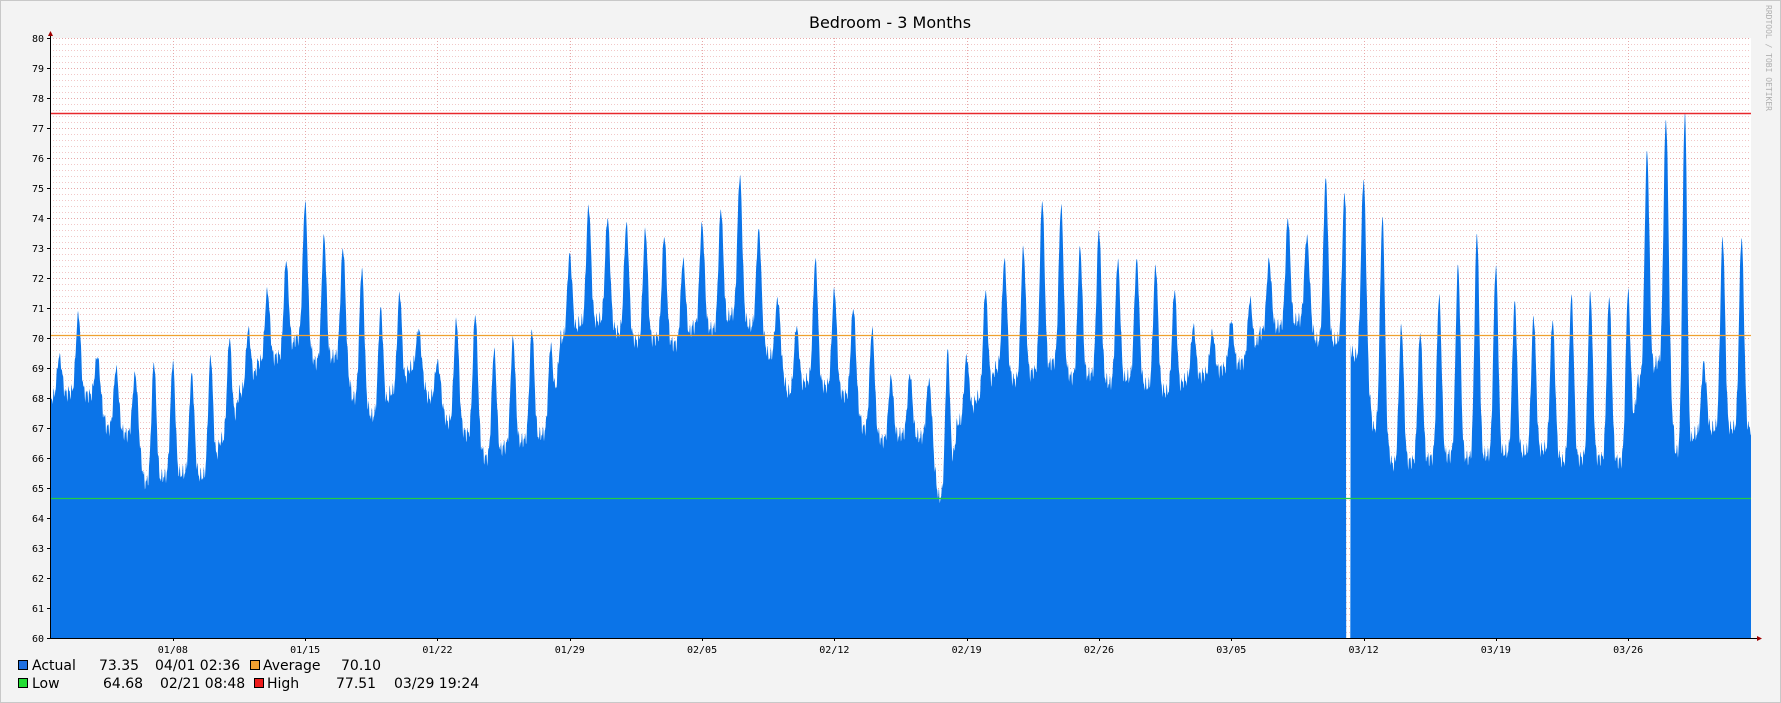  Describe the element at coordinates (119, 666) in the screenshot. I see `legend-value-actual: 73.35` at that location.